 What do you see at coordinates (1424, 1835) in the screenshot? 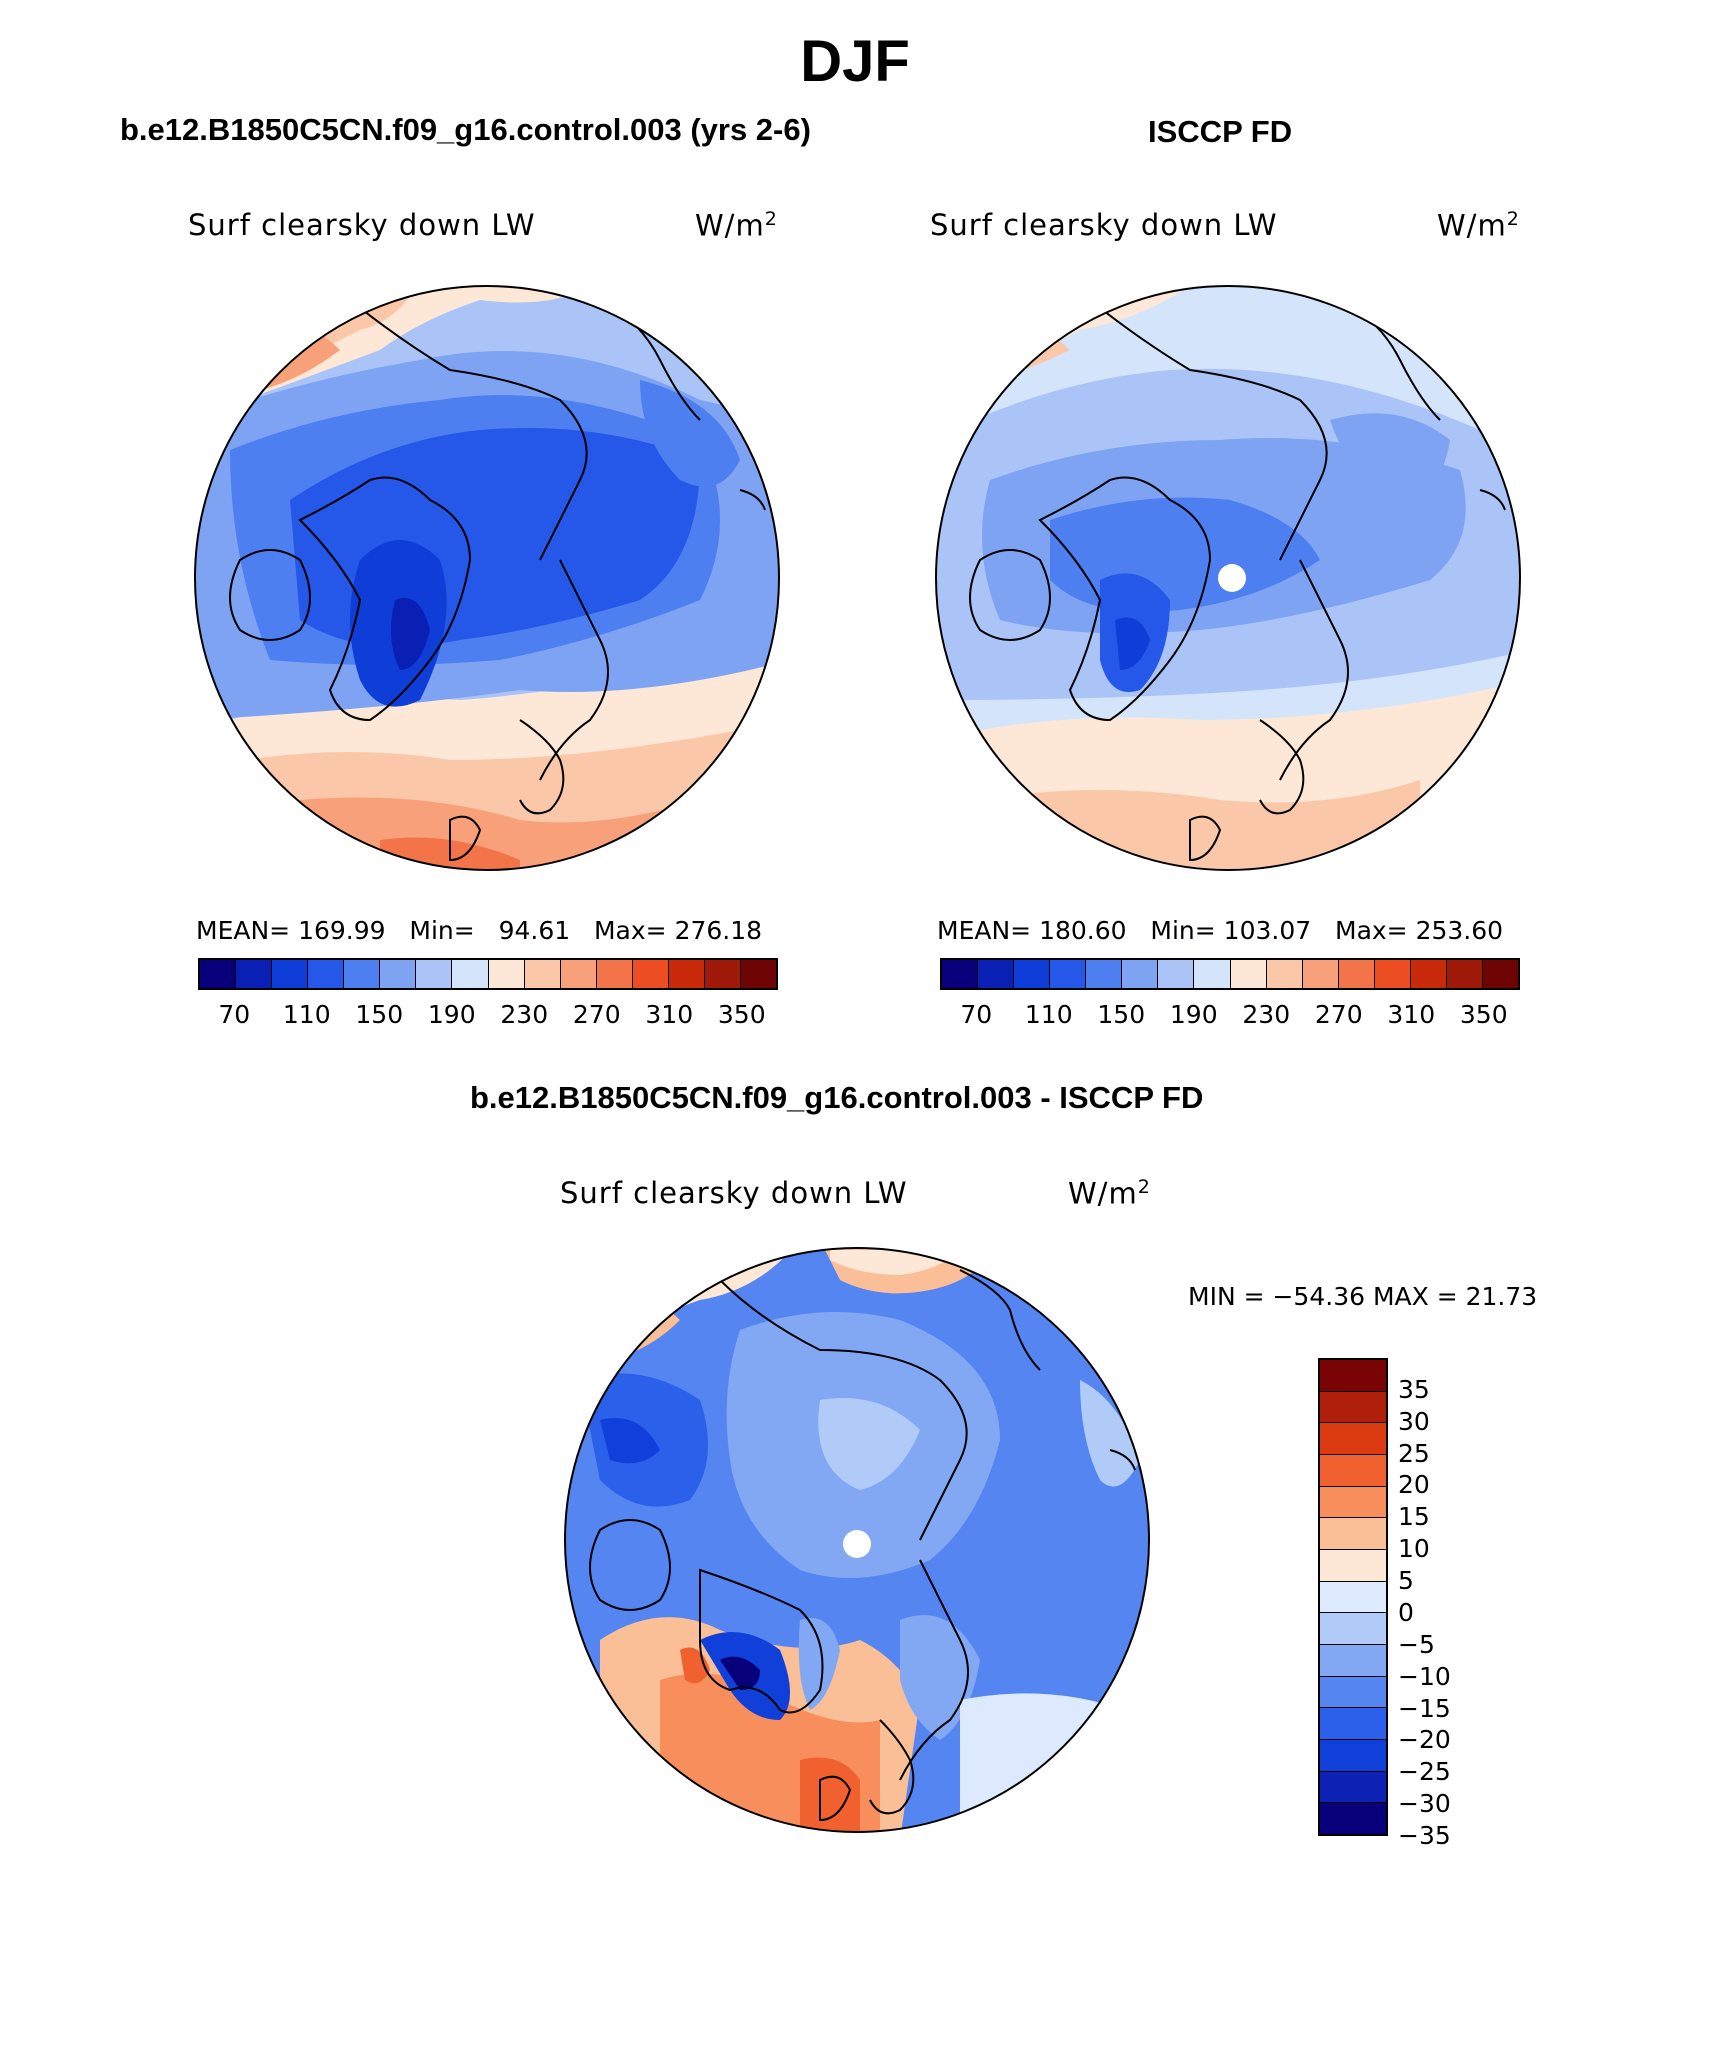
I see `colorbar-tick-label: −35` at bounding box center [1424, 1835].